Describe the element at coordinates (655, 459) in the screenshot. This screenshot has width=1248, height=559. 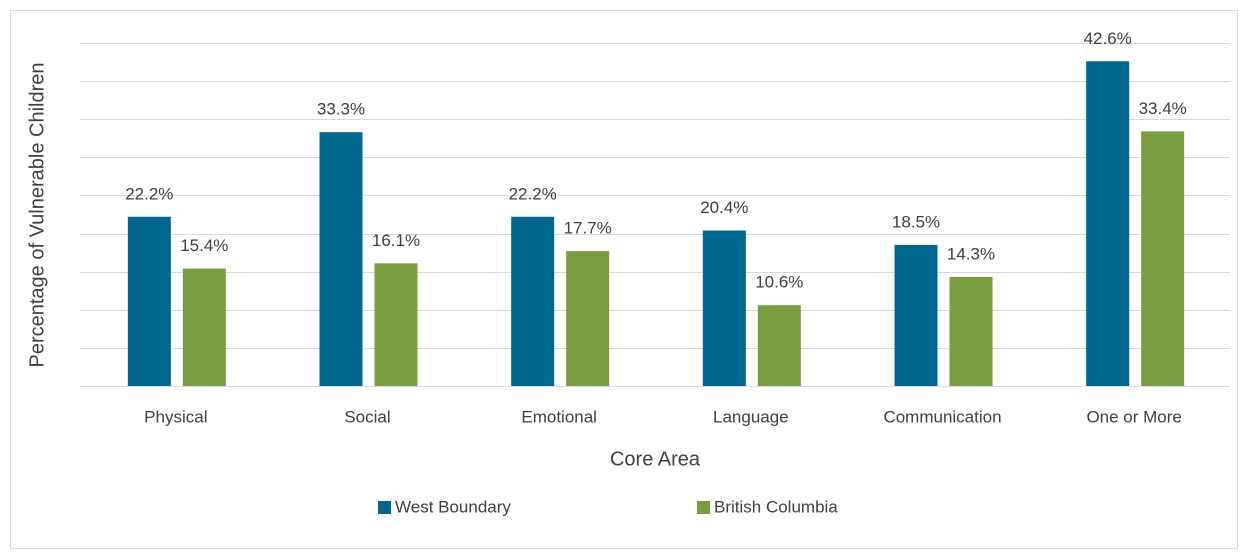
I see `x-axis-title: Core Area` at that location.